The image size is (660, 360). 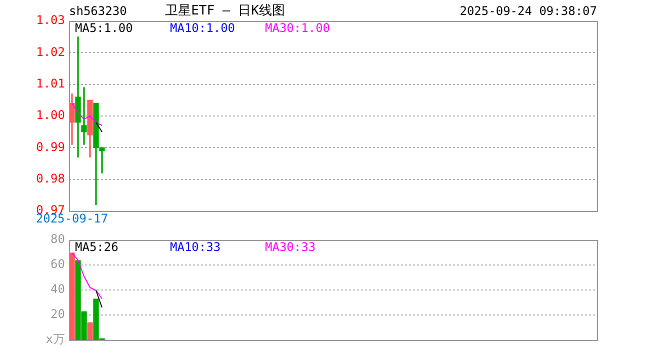 What do you see at coordinates (104, 28) in the screenshot?
I see `text: MA5:1.00` at bounding box center [104, 28].